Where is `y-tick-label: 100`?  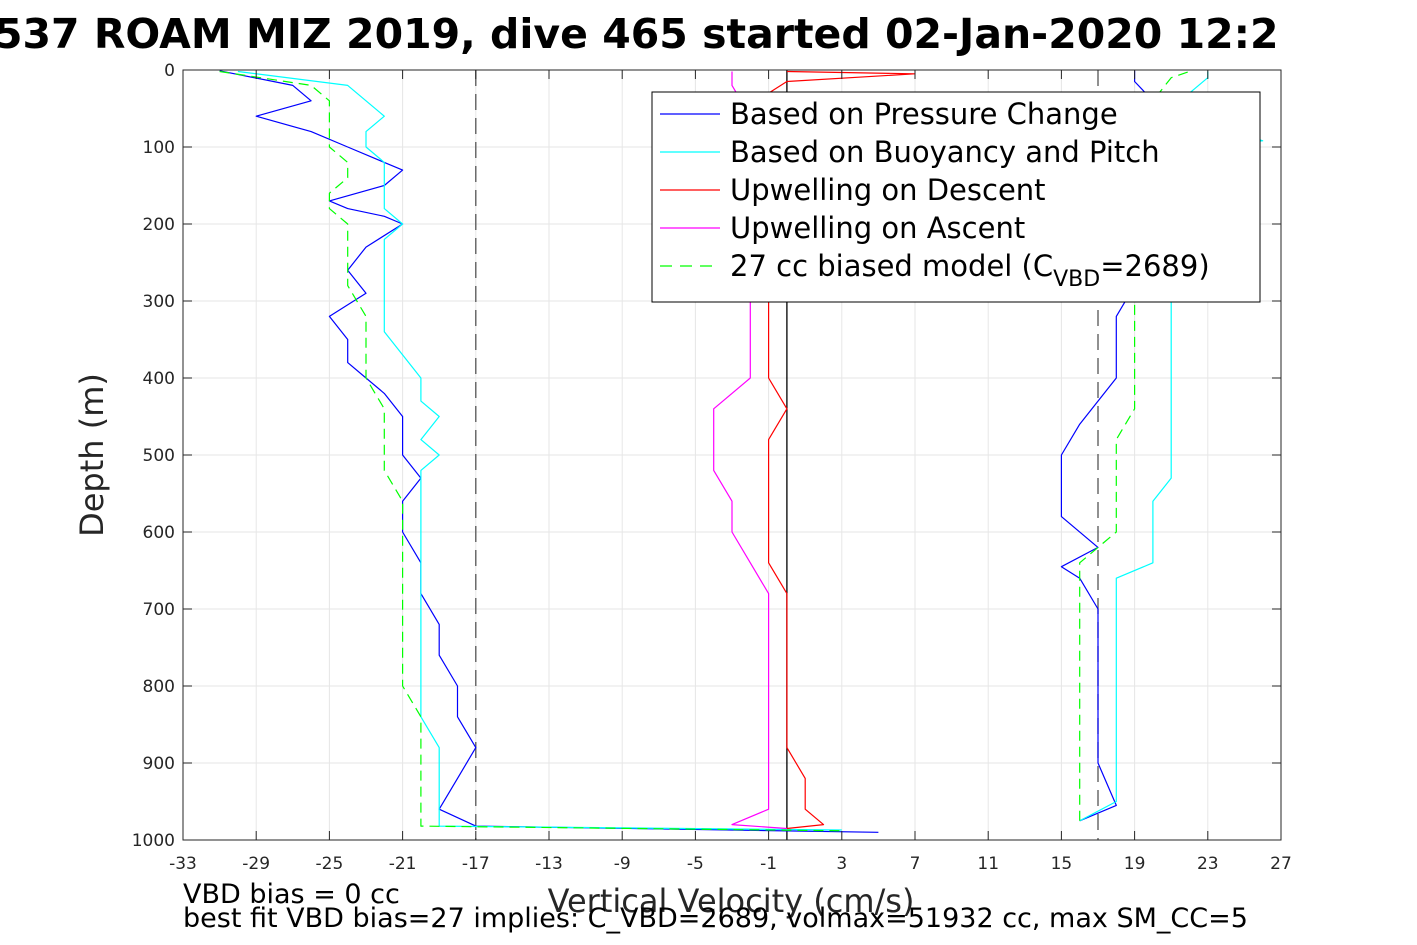
y-tick-label: 100 is located at coordinates (159, 148).